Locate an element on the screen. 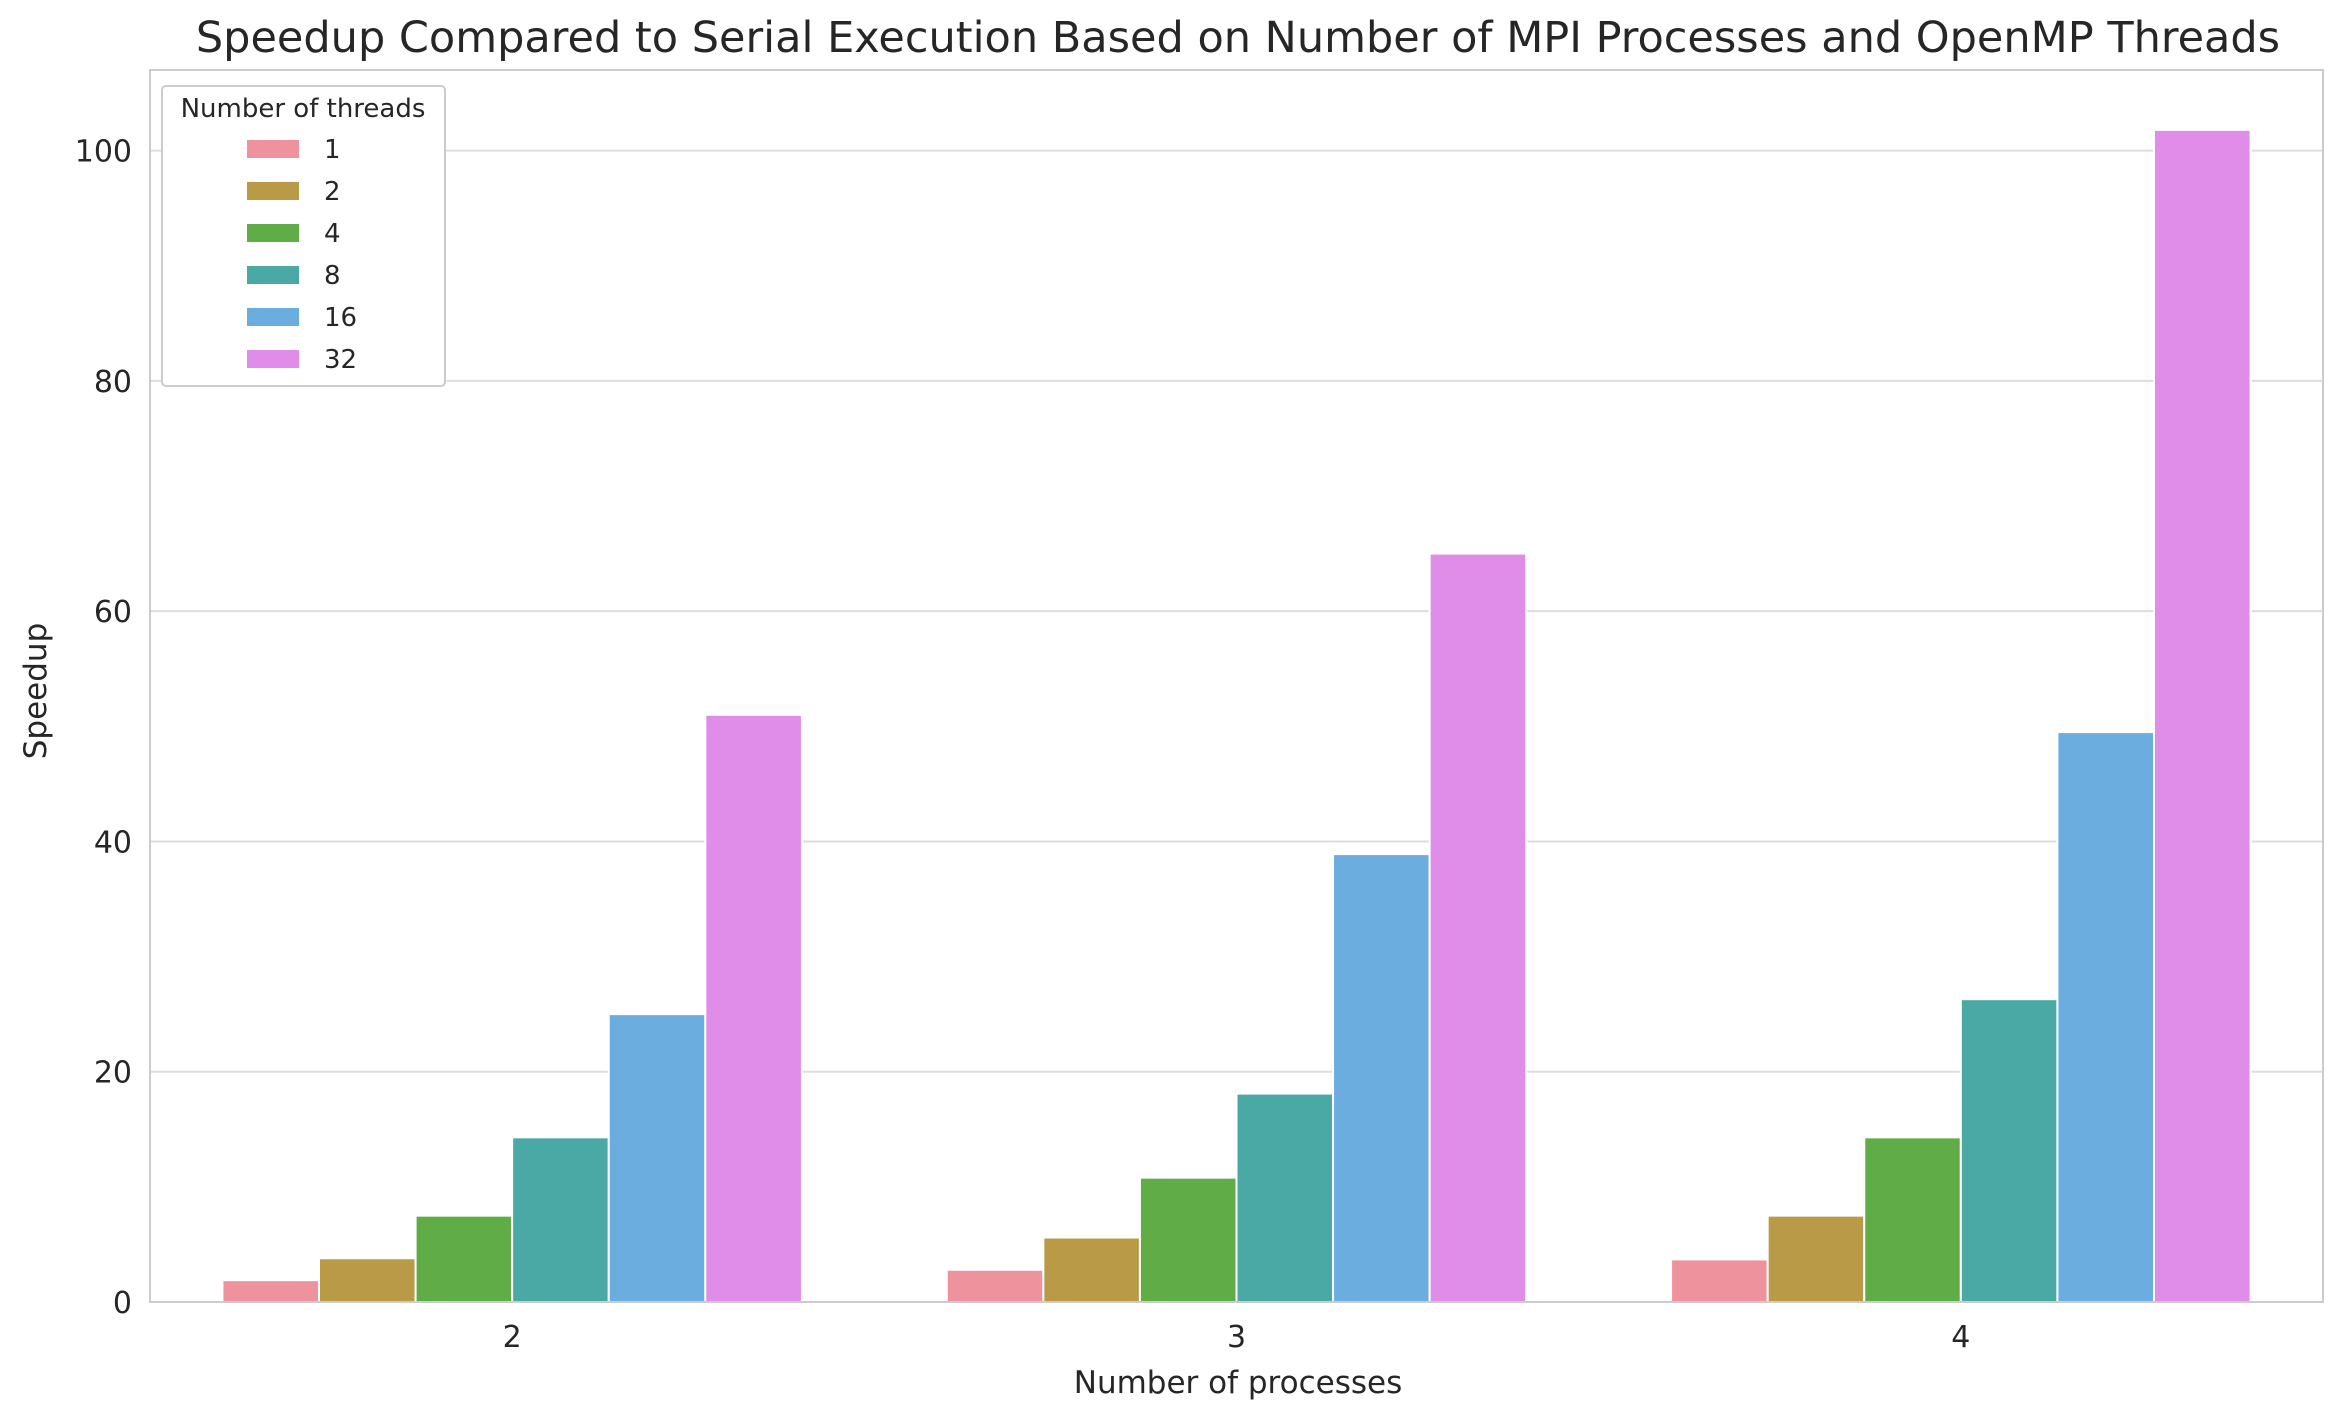 Image resolution: width=2337 pixels, height=1419 pixels. bar-2-processes-16-threads is located at coordinates (657, 1158).